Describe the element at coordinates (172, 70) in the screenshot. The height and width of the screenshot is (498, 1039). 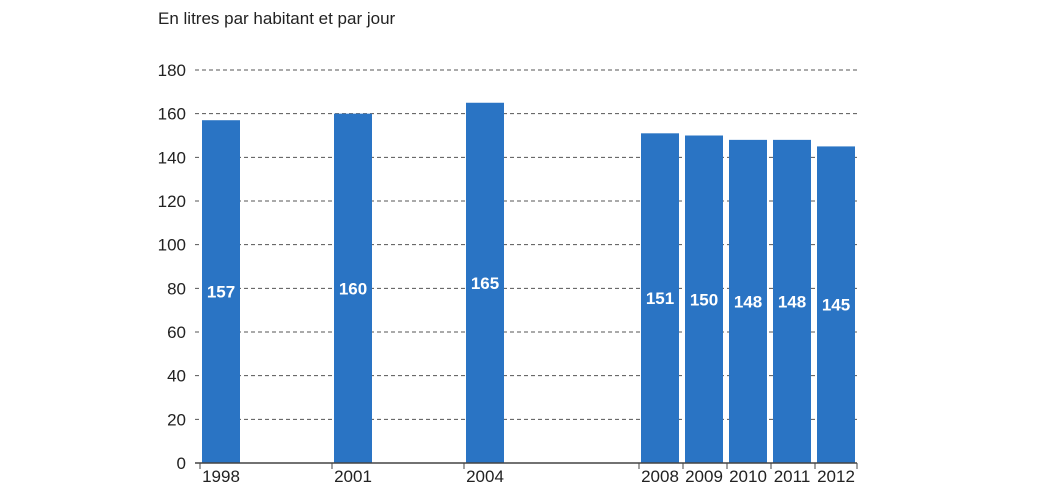
I see `y-tick-label: 180` at that location.